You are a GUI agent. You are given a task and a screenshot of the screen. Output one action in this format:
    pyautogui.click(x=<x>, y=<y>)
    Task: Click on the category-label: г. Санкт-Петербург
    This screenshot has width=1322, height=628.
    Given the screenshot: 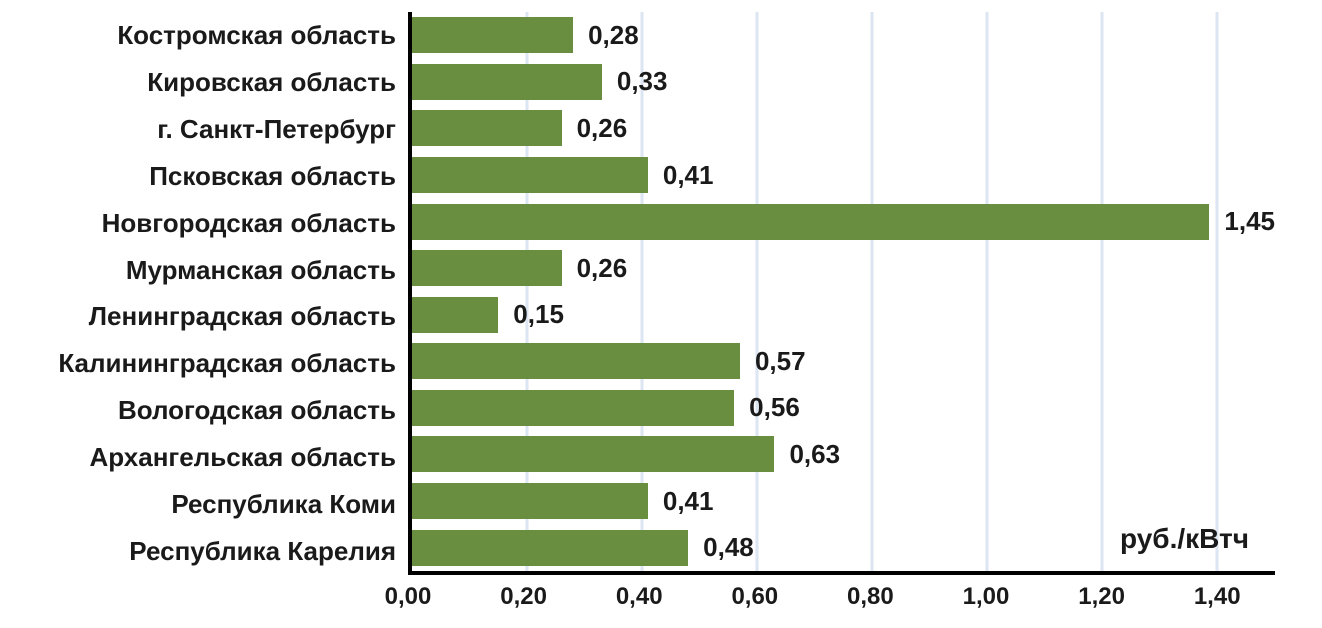 What is the action you would take?
    pyautogui.click(x=276, y=128)
    